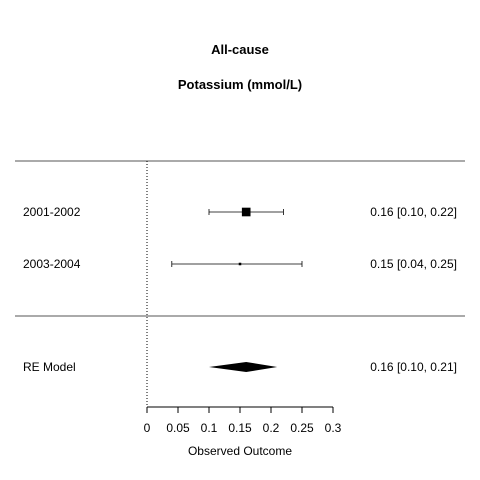  What do you see at coordinates (333, 428) in the screenshot?
I see `x-tick-label: 0.3` at bounding box center [333, 428].